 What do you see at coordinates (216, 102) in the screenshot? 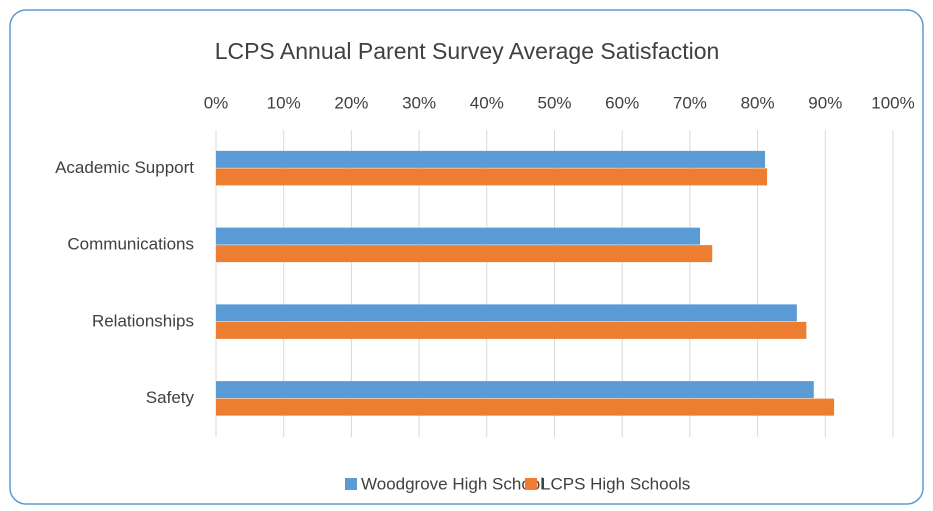
I see `x-tick-label: 0%` at bounding box center [216, 102].